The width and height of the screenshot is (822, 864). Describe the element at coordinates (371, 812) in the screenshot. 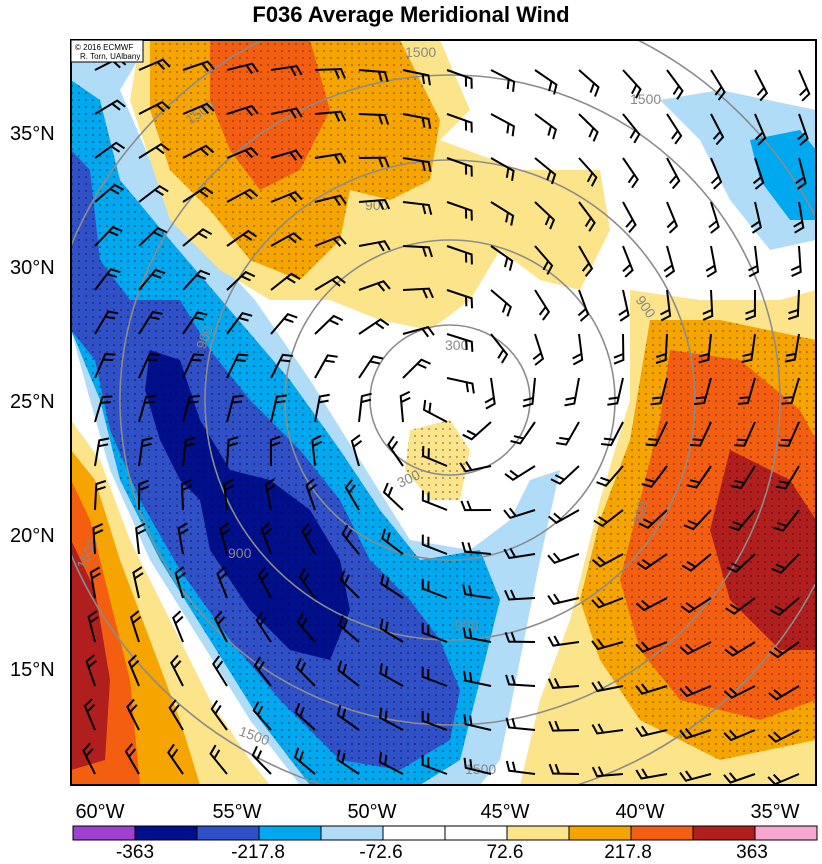

I see `lon-label-50w: 50°W` at that location.